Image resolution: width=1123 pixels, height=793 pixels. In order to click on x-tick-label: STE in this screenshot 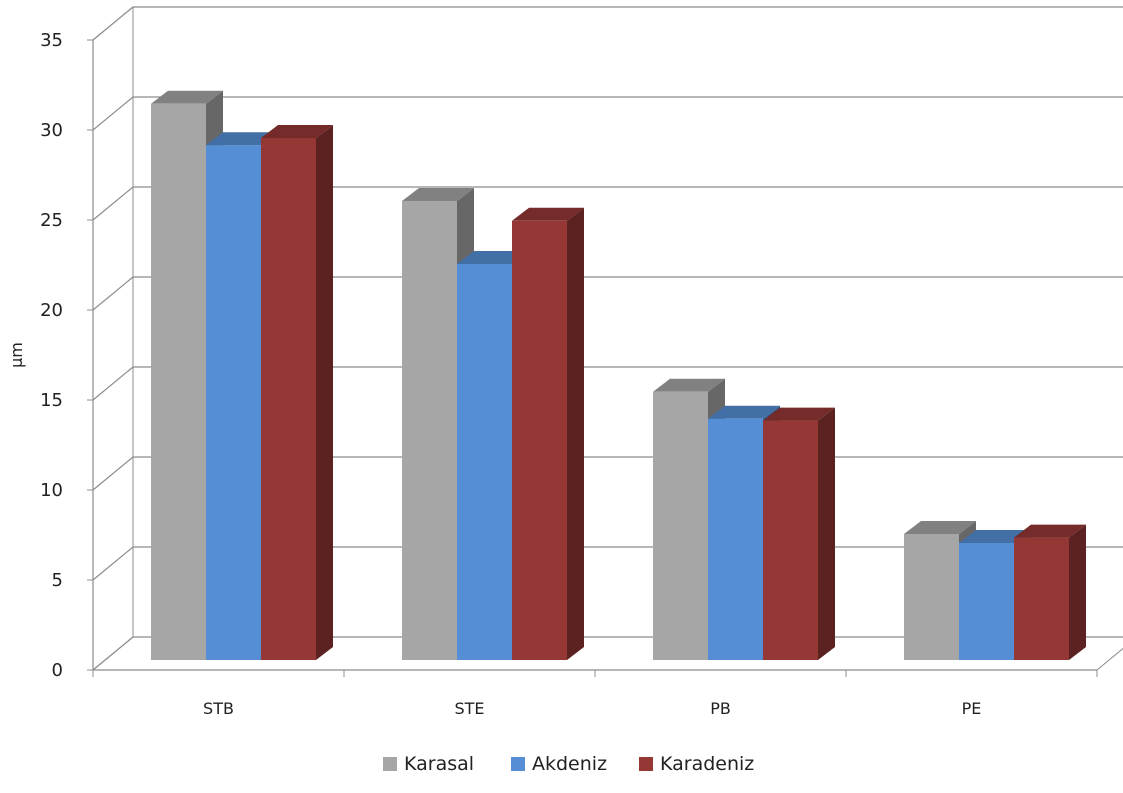, I will do `click(469, 708)`.